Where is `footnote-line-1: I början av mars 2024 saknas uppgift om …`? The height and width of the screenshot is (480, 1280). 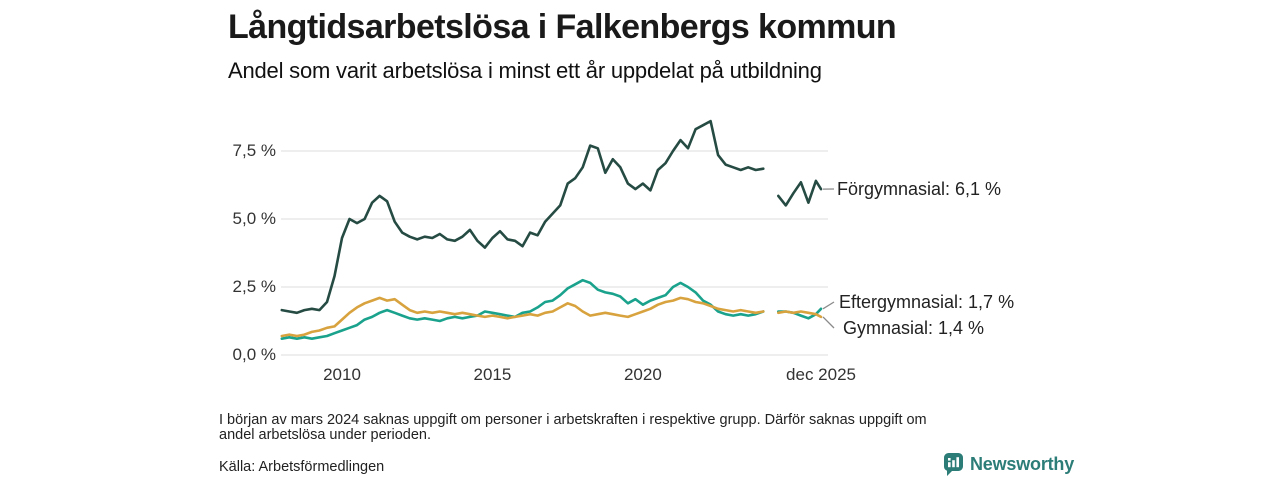
footnote-line-1: I början av mars 2024 saknas uppgift om … is located at coordinates (573, 420).